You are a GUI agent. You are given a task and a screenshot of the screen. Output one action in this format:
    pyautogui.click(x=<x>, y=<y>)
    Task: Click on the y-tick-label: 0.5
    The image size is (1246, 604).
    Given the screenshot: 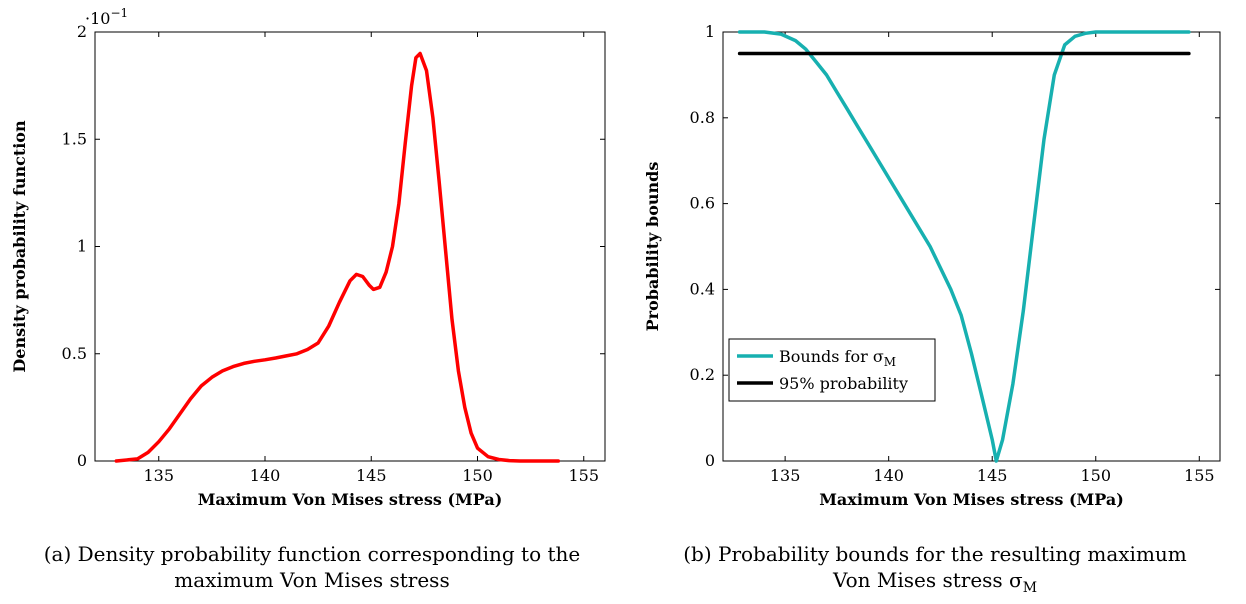 What is the action you would take?
    pyautogui.click(x=74, y=353)
    